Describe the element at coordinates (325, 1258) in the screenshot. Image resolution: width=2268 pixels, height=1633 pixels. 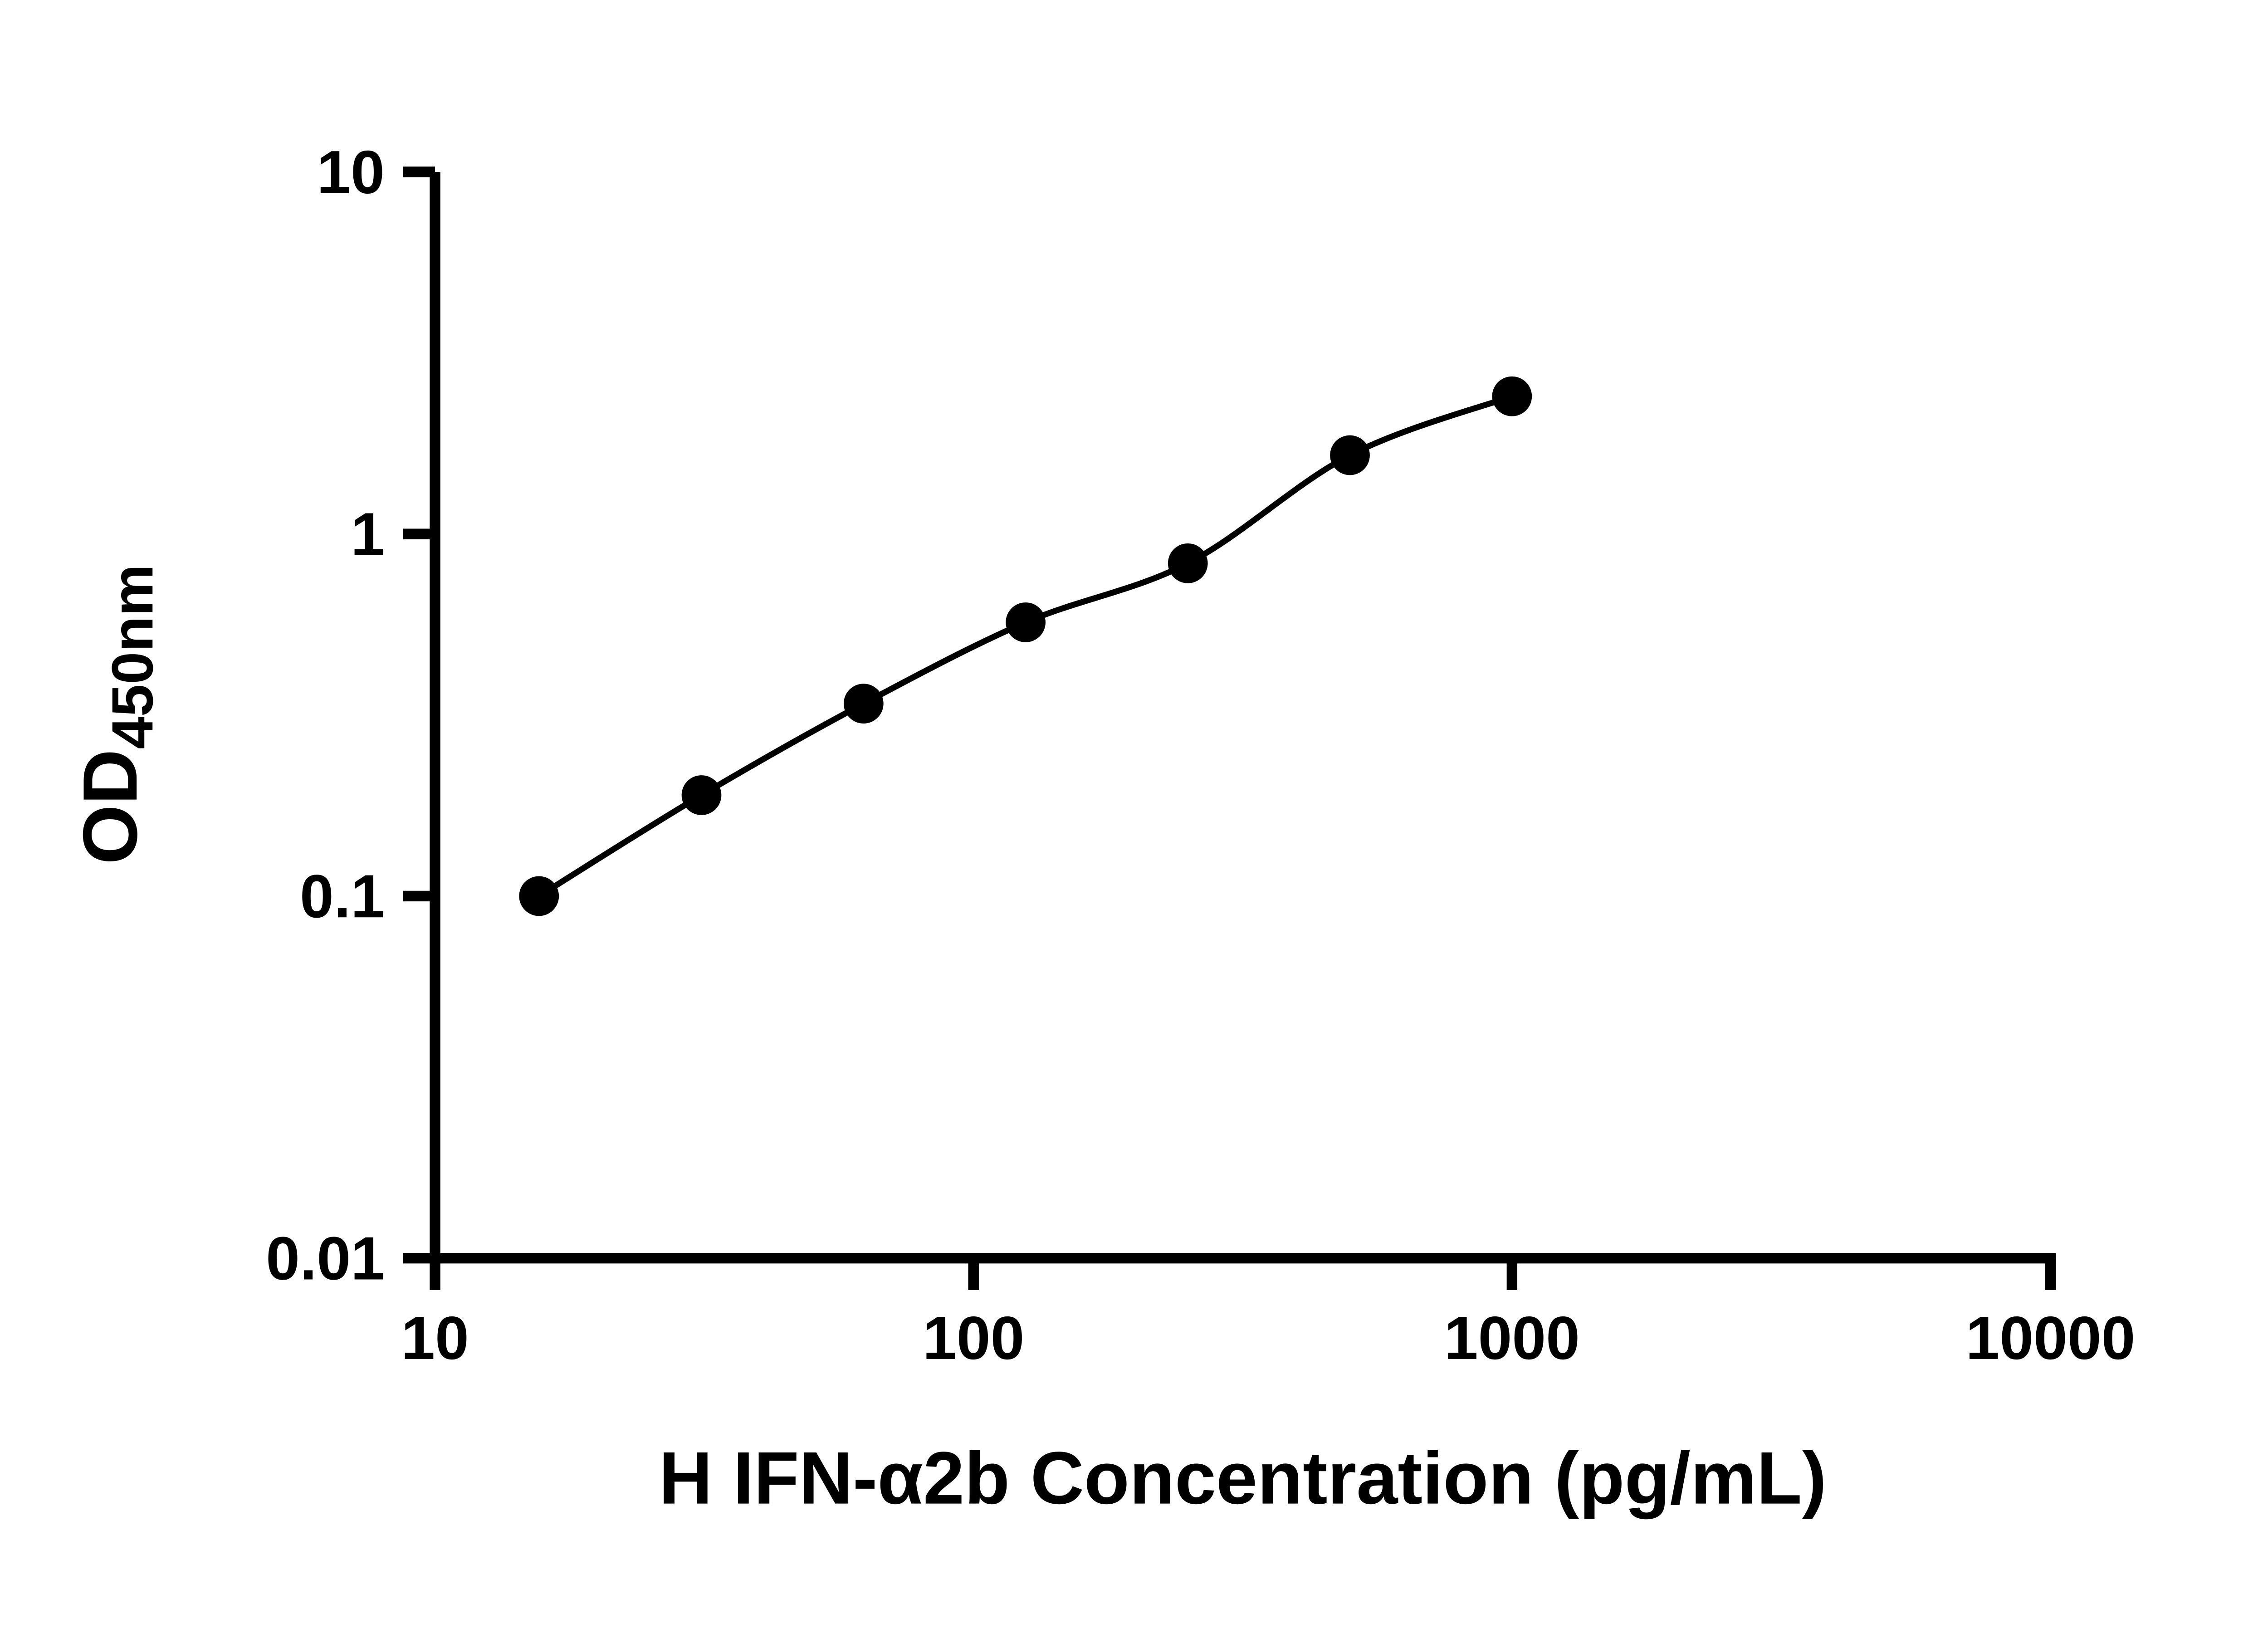
I see `y-tick-label: 0.01` at that location.